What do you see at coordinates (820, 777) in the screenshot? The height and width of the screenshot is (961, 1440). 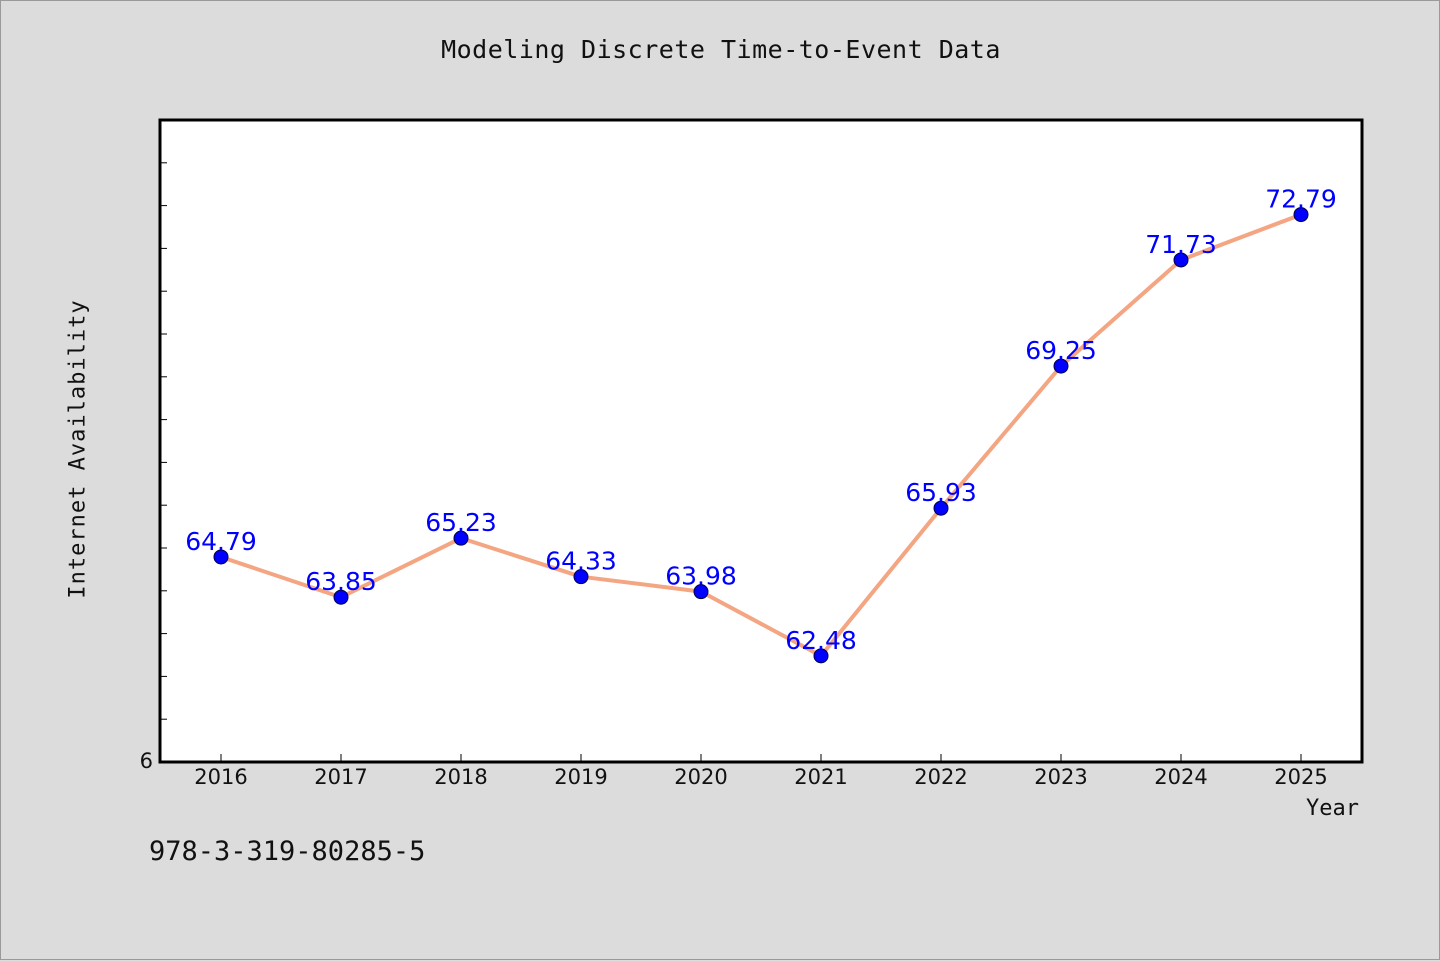 I see `x-tick-label: 2021` at bounding box center [820, 777].